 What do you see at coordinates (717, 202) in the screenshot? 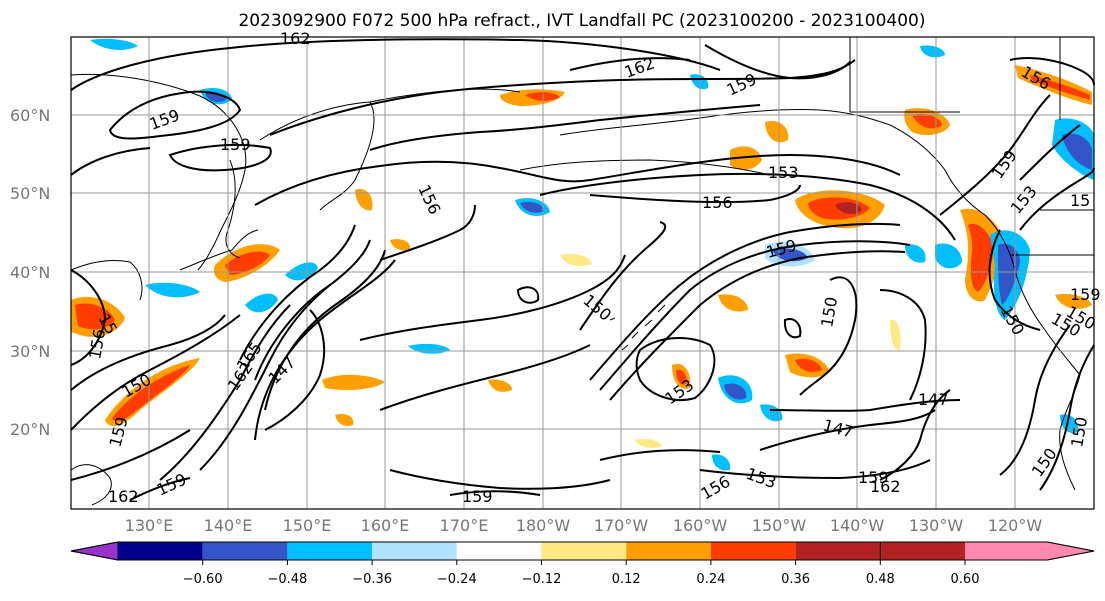
I see `contour-label: 156` at bounding box center [717, 202].